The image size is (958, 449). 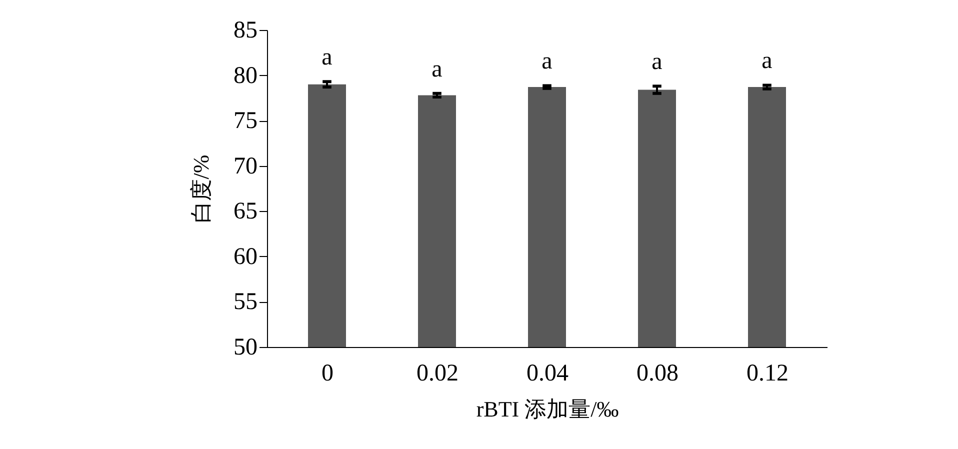 I want to click on x-tick-label: 0.12, so click(x=767, y=373).